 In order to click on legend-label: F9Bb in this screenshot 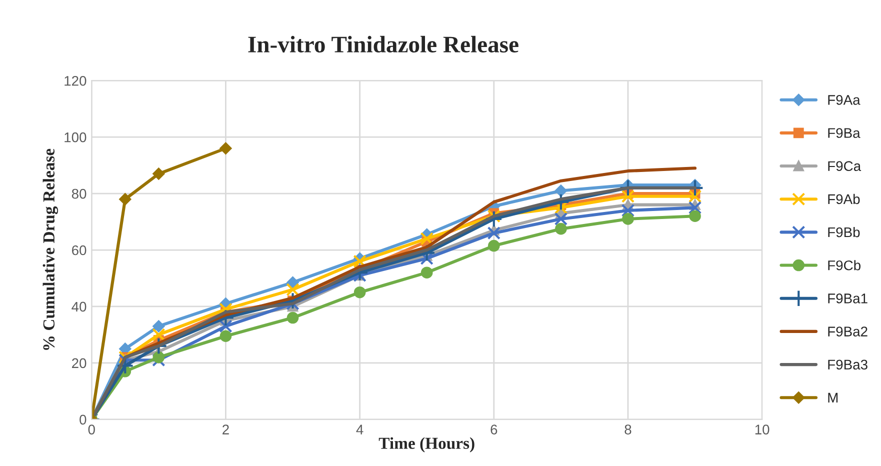, I will do `click(844, 232)`.